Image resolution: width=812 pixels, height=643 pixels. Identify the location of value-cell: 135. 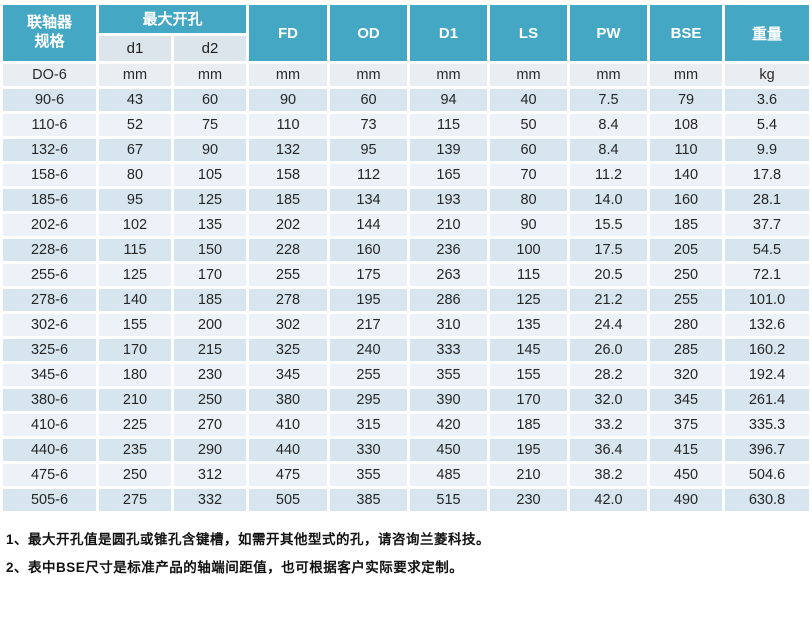
(529, 325).